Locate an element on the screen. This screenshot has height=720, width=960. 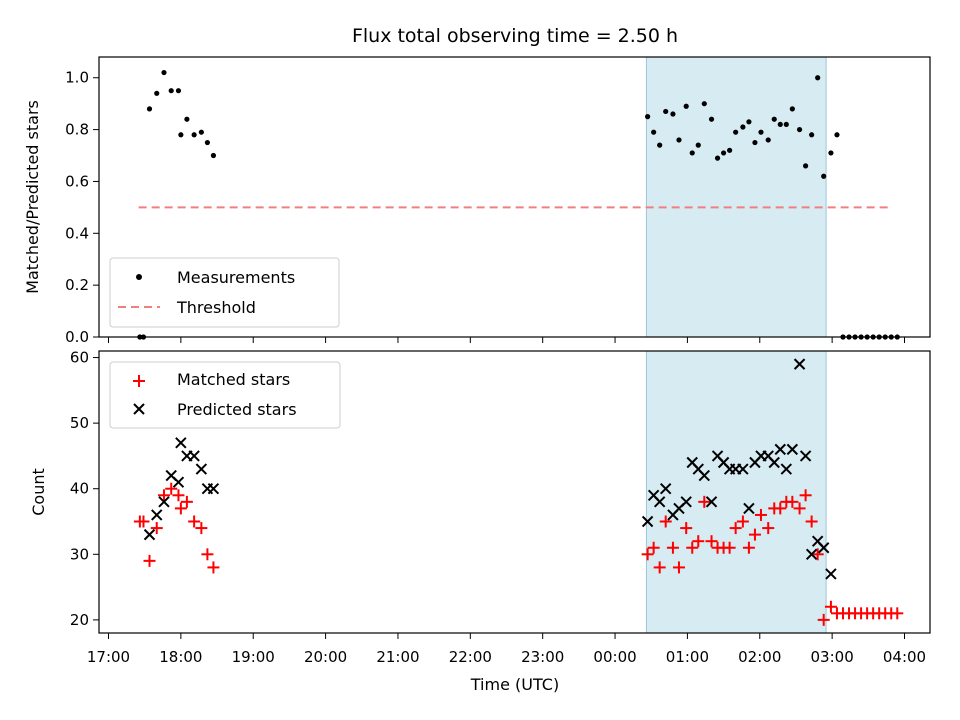
bottom-y-label: Count is located at coordinates (38, 492).